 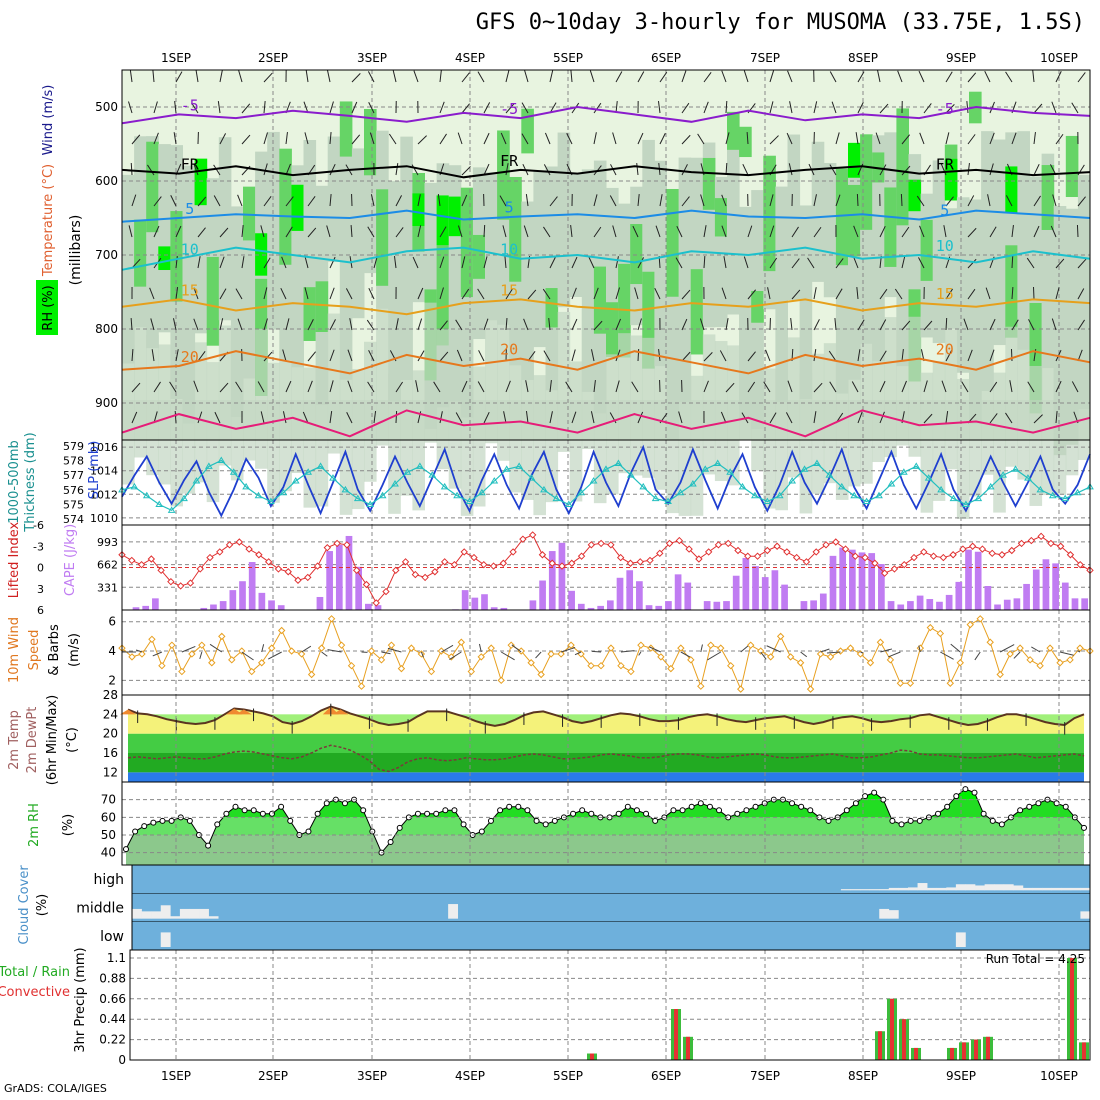 I want to click on axis-label-rh: RH (%), so click(x=48, y=307).